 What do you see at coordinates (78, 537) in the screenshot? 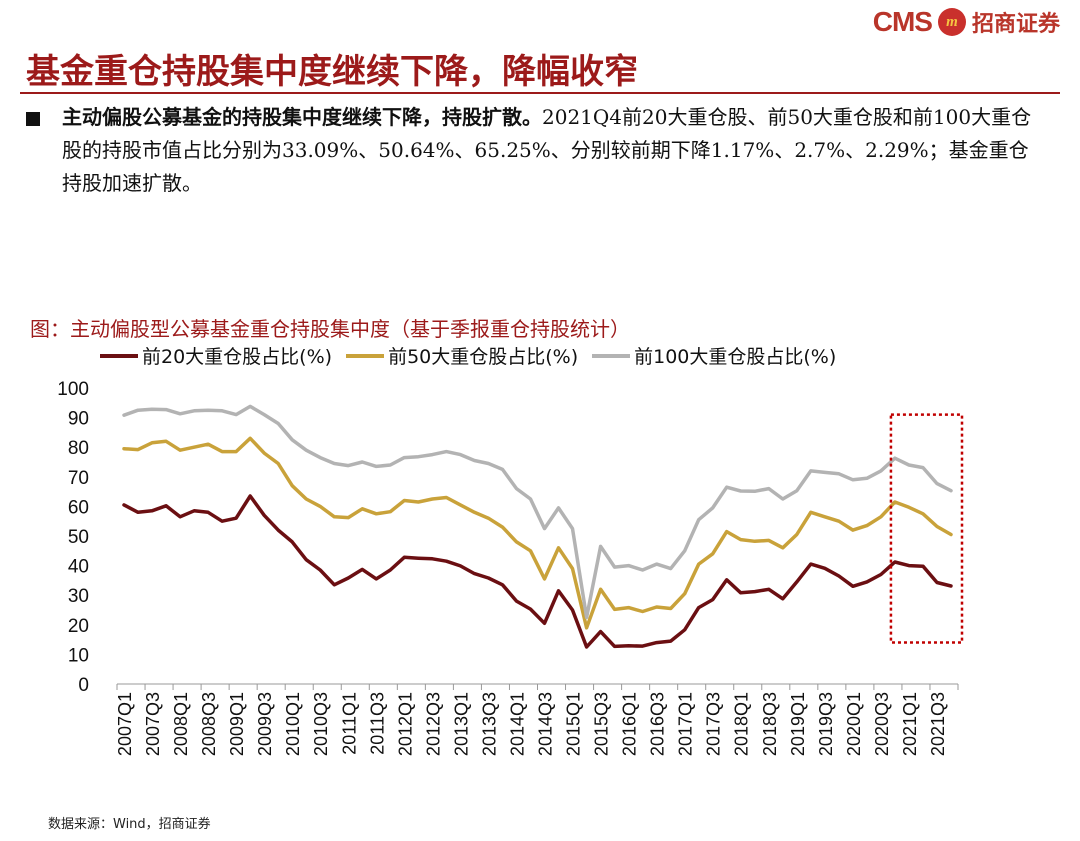
I see `y-tick-label: 50` at bounding box center [78, 537].